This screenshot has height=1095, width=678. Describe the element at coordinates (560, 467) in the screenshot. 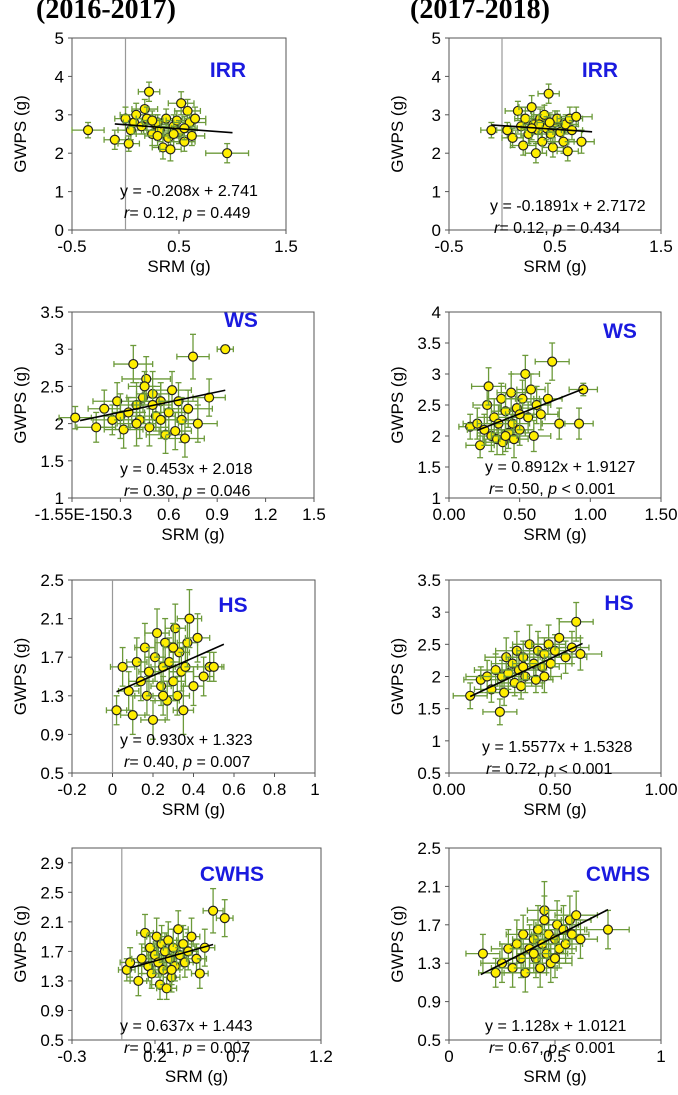

I see `equation-label: y = 0.8912x + 1.9127` at that location.